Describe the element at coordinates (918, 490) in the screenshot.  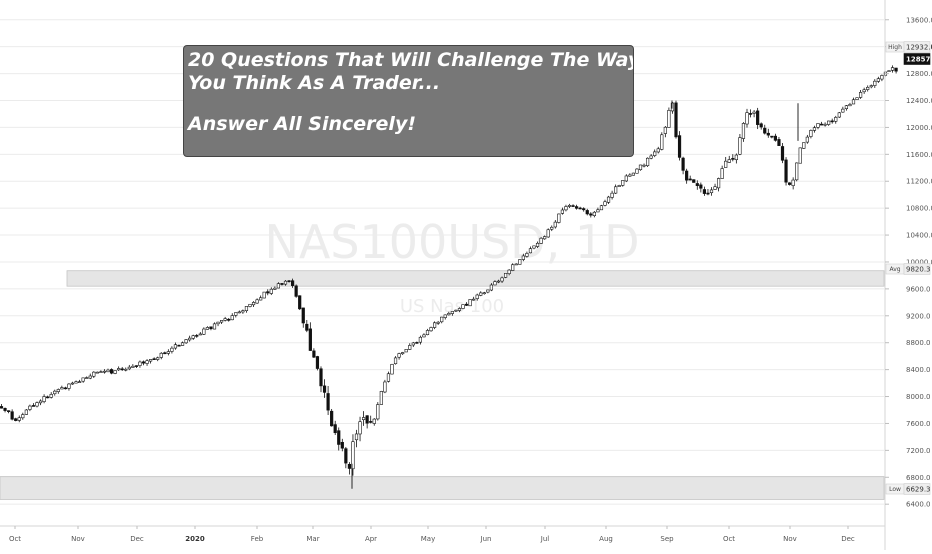
I see `low-level-value: 6629.3` at that location.